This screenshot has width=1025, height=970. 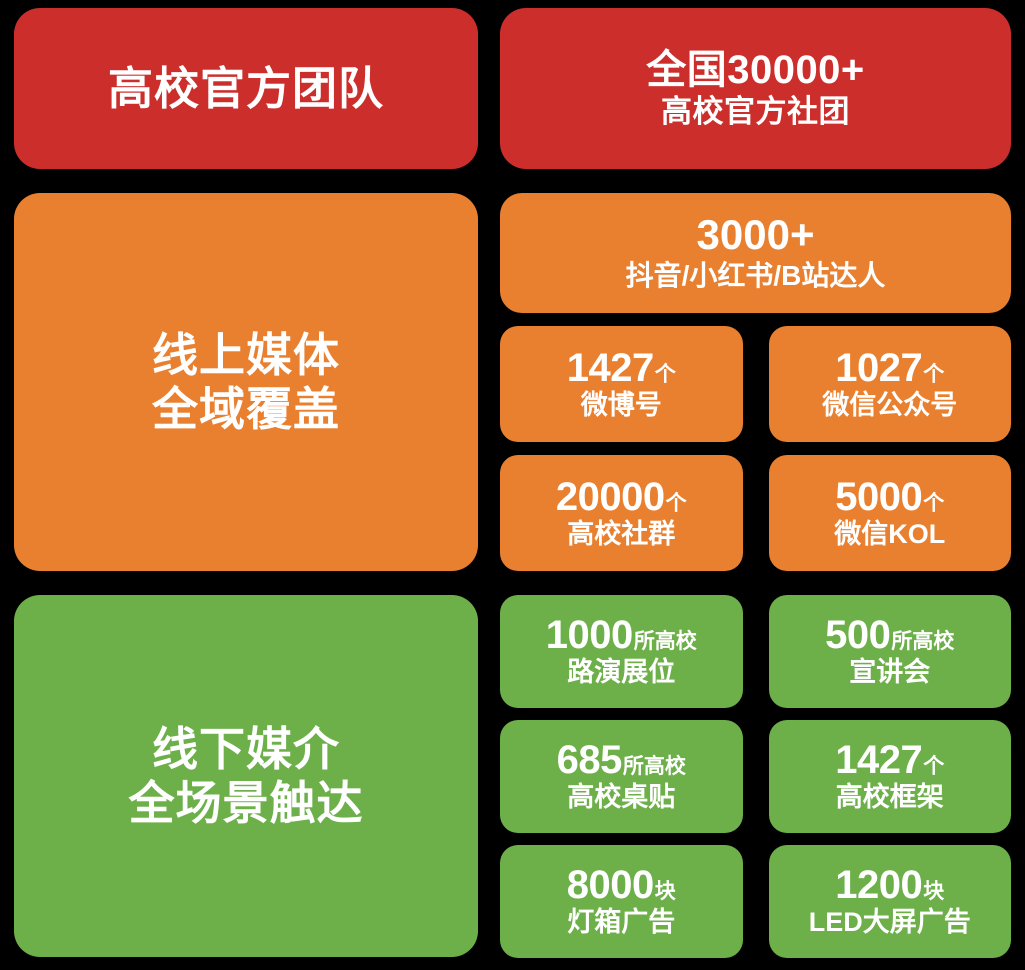 I want to click on stat-tile-lightbox-ad-number-line: 8000 块, so click(x=621, y=885).